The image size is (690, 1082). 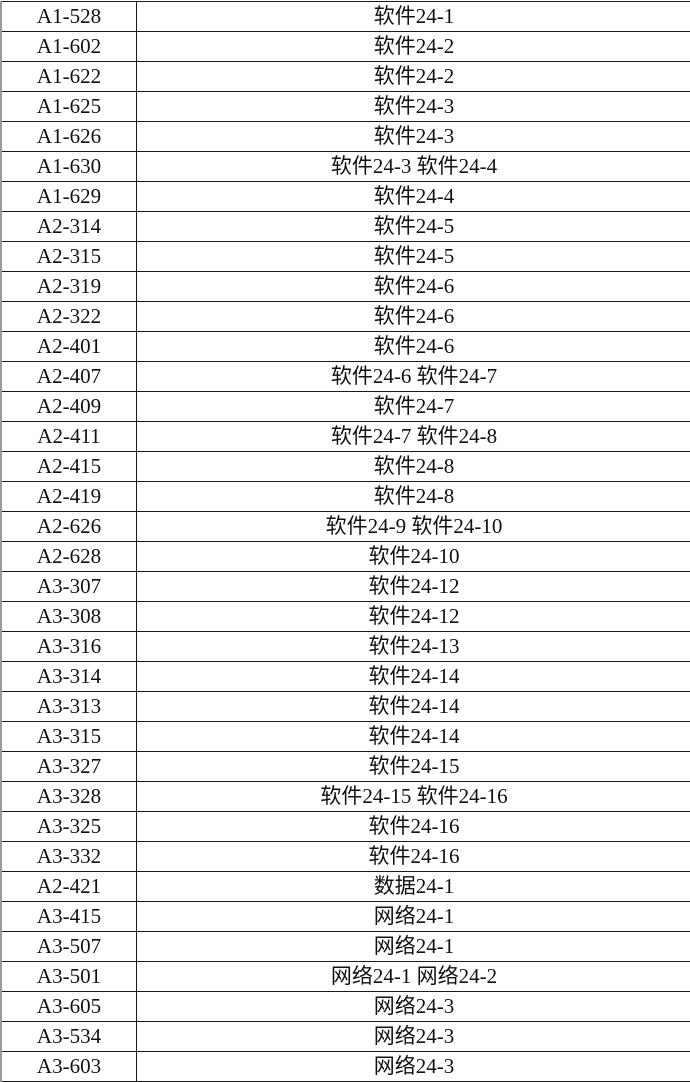 I want to click on class-cell: 软件24-9 软件24-10, so click(x=413, y=527).